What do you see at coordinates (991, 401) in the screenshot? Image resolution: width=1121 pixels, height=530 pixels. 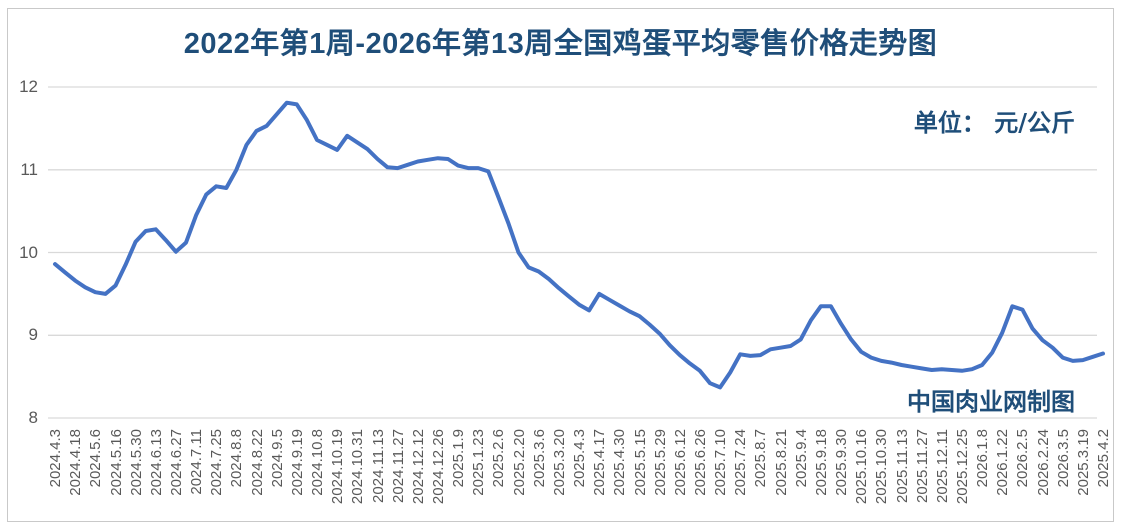 I see `watermark-credit: 中国肉业网制图` at bounding box center [991, 401].